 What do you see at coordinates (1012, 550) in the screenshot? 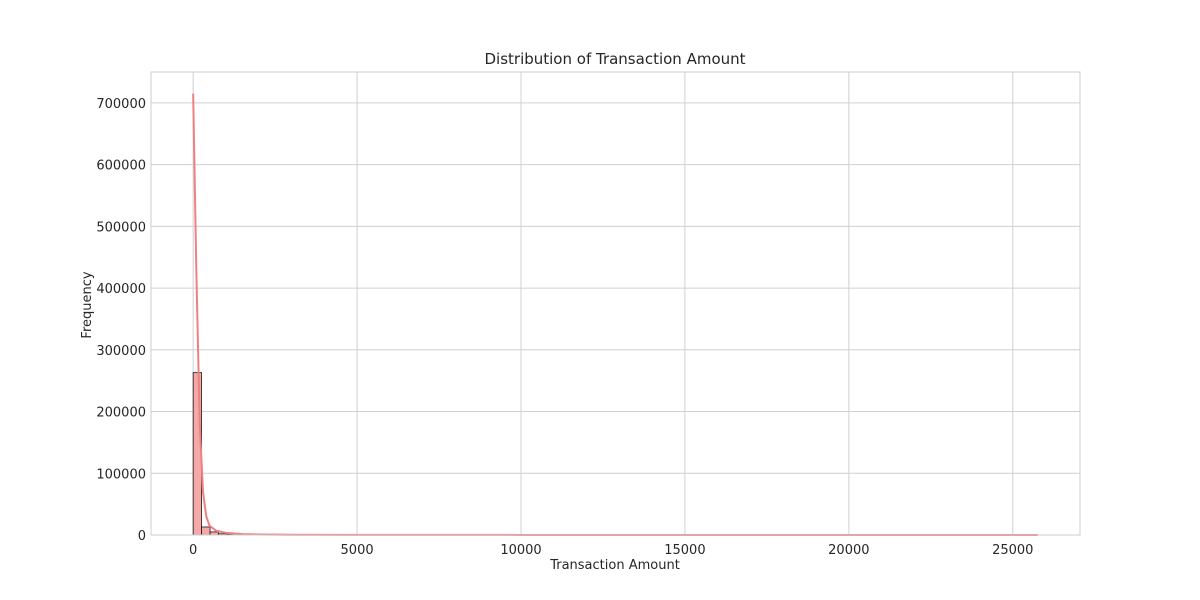
I see `x-tick-label: 25000` at bounding box center [1012, 550].